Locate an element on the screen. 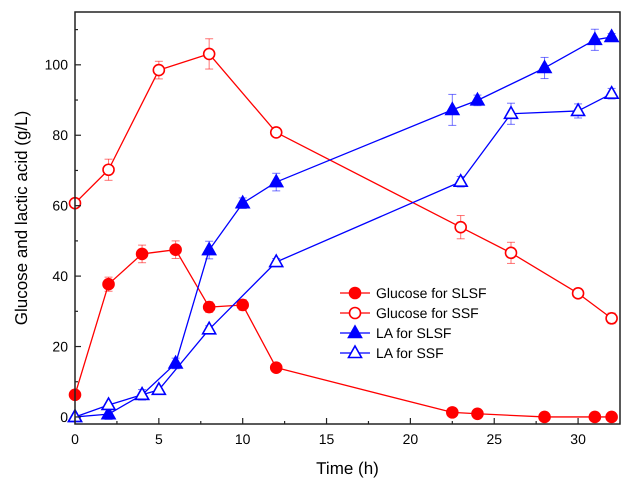  legend-label: Glucose for SSF is located at coordinates (427, 312).